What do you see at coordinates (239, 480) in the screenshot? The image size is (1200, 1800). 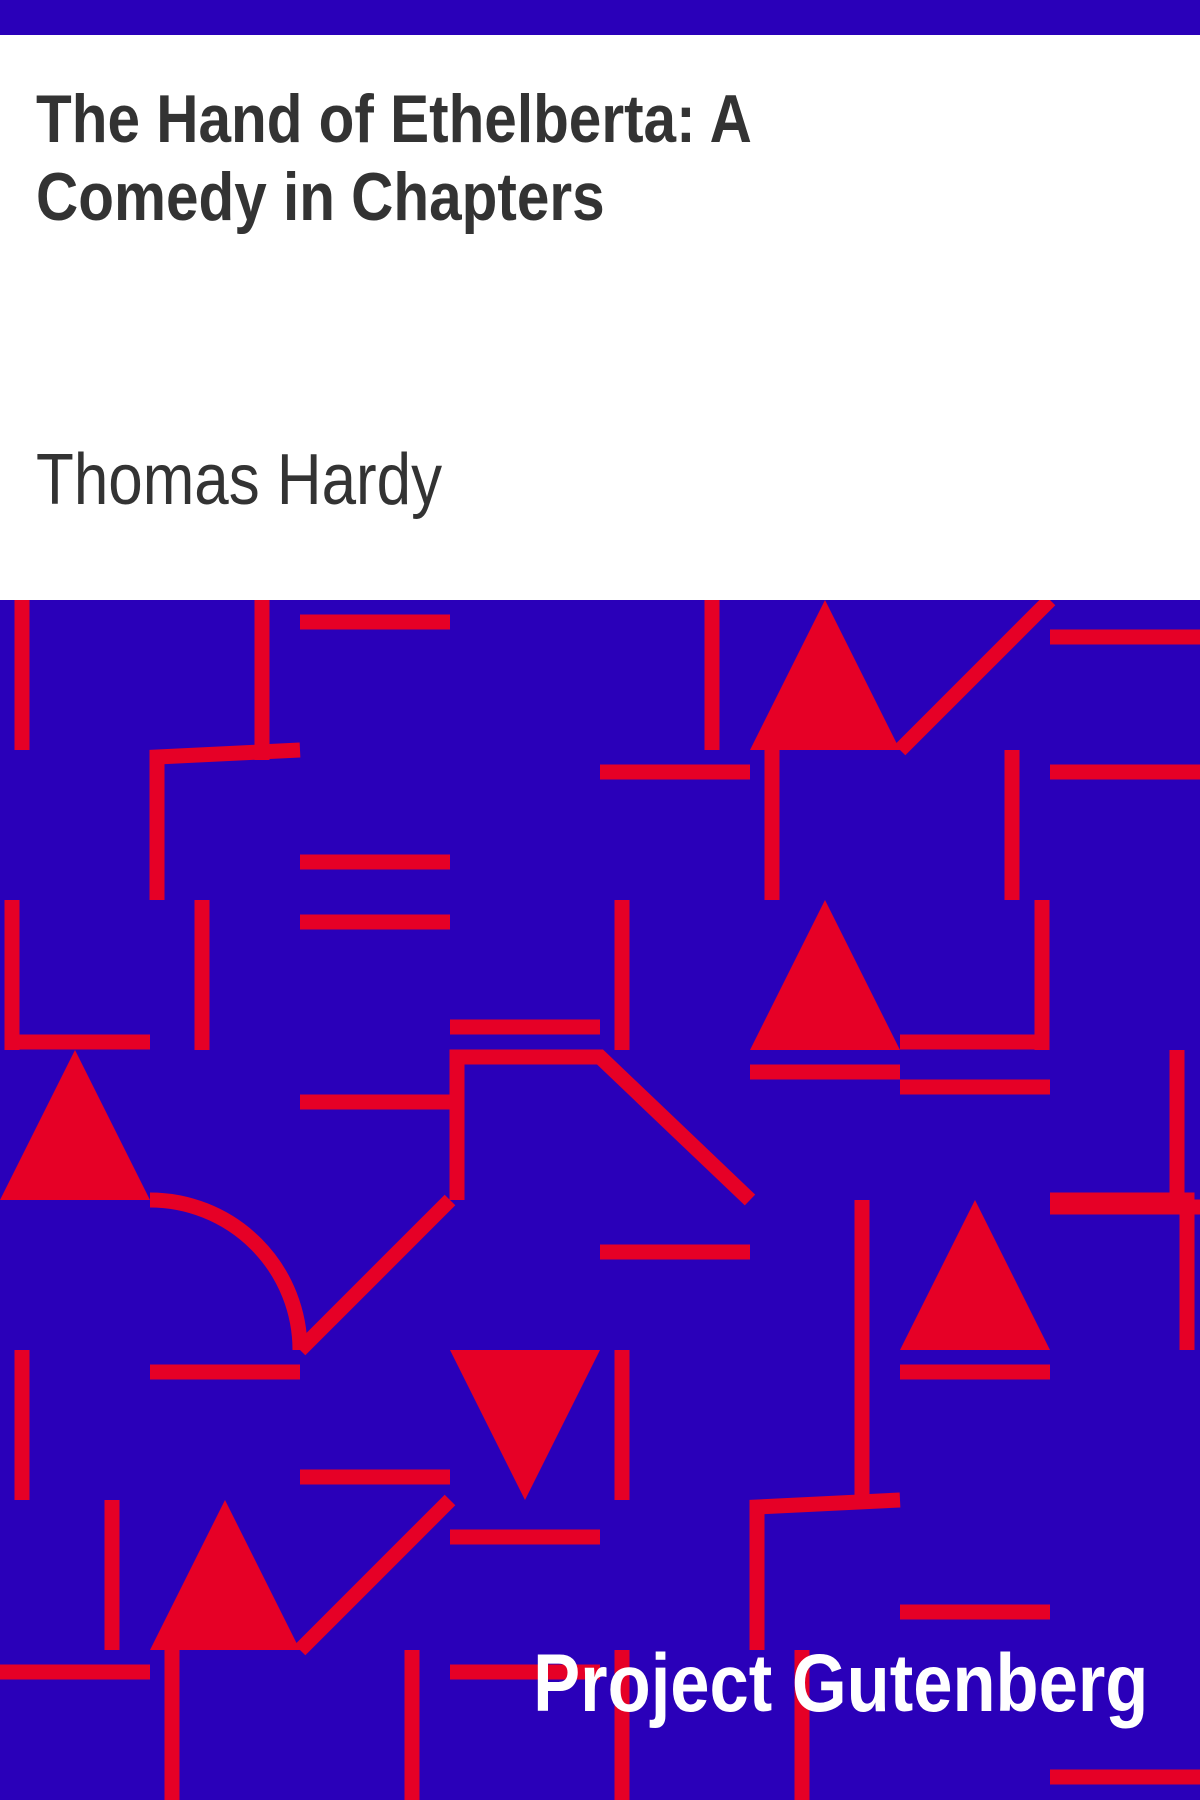 I see `book-author: Thomas Hardy` at bounding box center [239, 480].